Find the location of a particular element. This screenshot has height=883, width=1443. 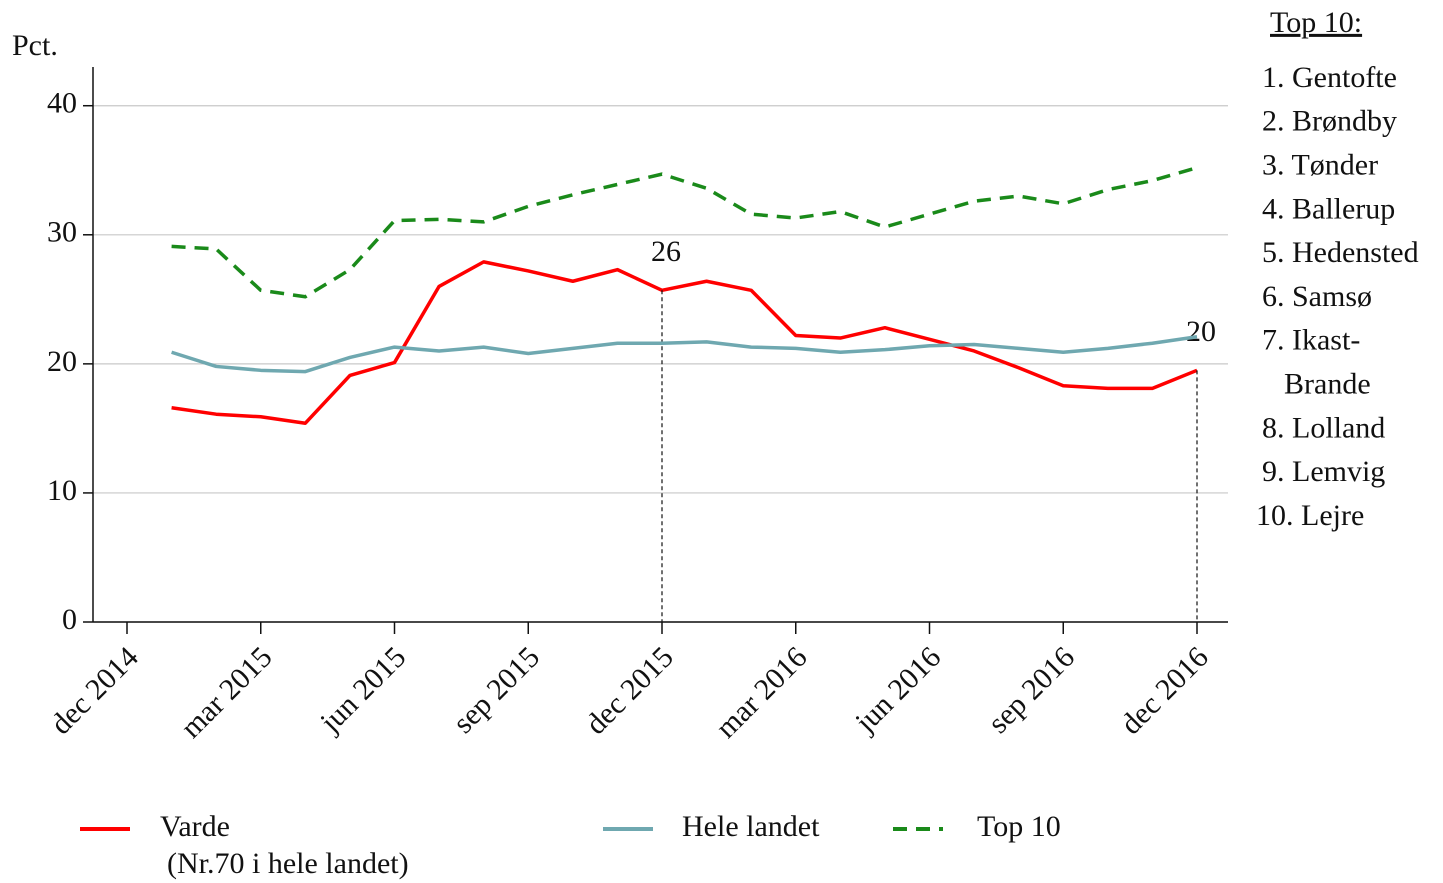

value-label: 26 is located at coordinates (666, 251).